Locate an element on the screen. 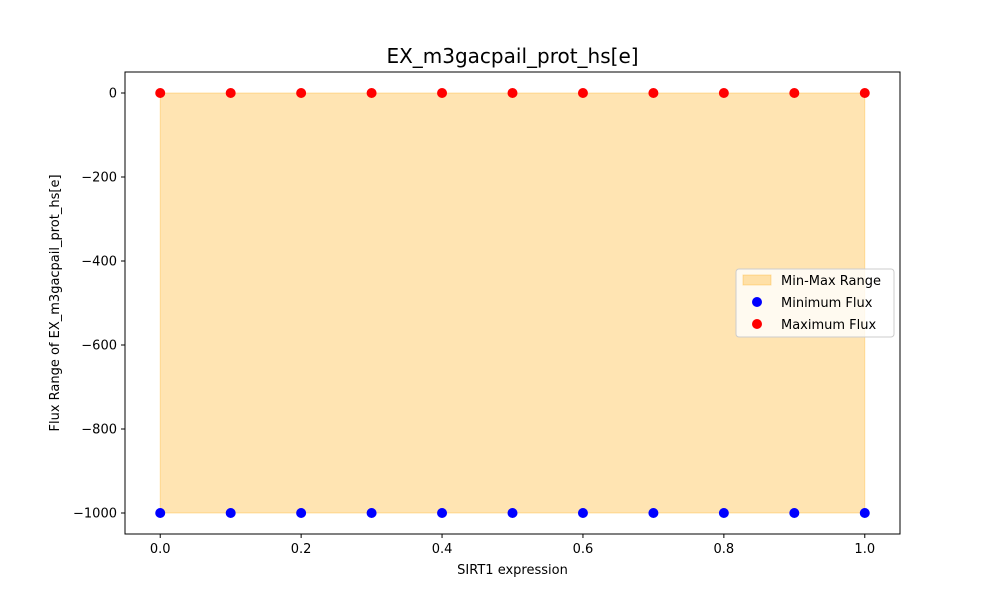  x-axis: 0.0 0.2 0.4 0.6 0.8 1.0 is located at coordinates (512, 545).